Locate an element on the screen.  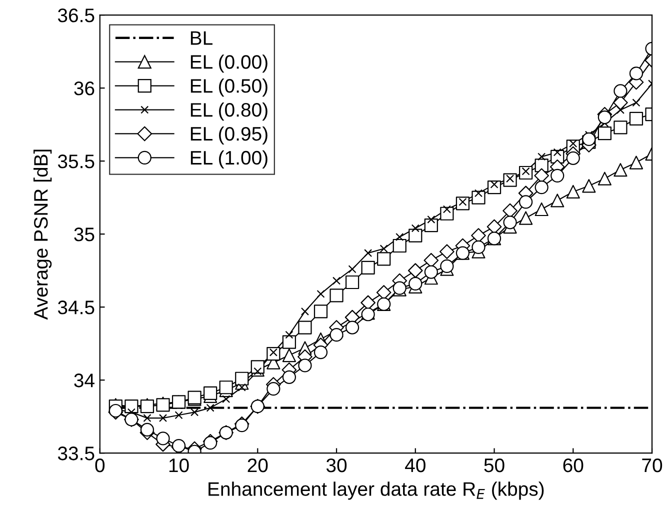
y-tick-label: 34.5 is located at coordinates (76, 307).